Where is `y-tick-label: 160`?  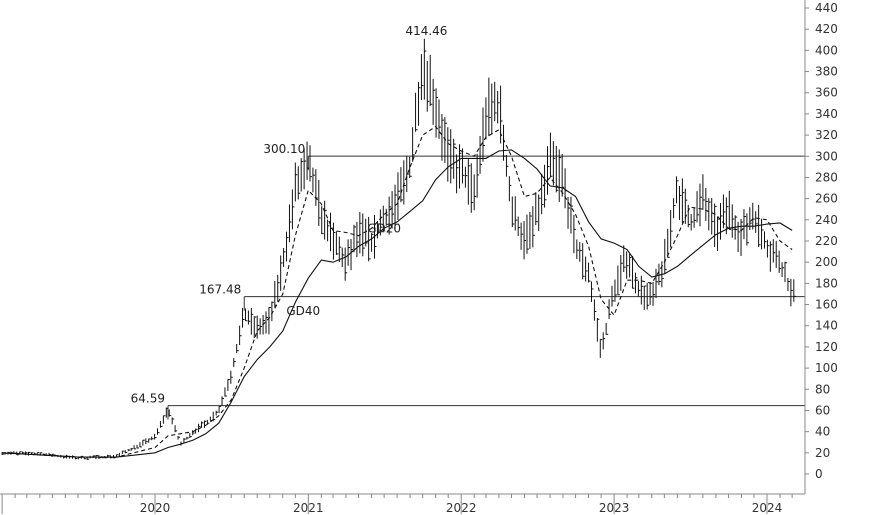 y-tick-label: 160 is located at coordinates (826, 305).